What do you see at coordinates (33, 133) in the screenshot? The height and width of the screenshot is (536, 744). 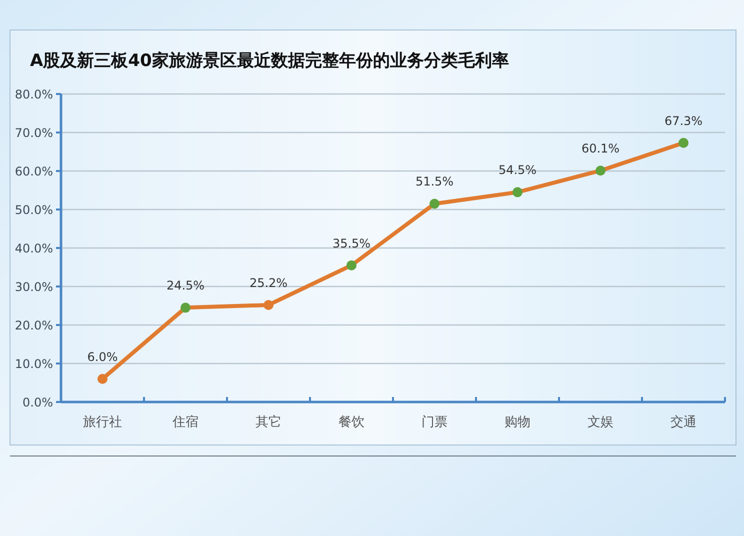 I see `y-tick-label: 70.0%` at bounding box center [33, 133].